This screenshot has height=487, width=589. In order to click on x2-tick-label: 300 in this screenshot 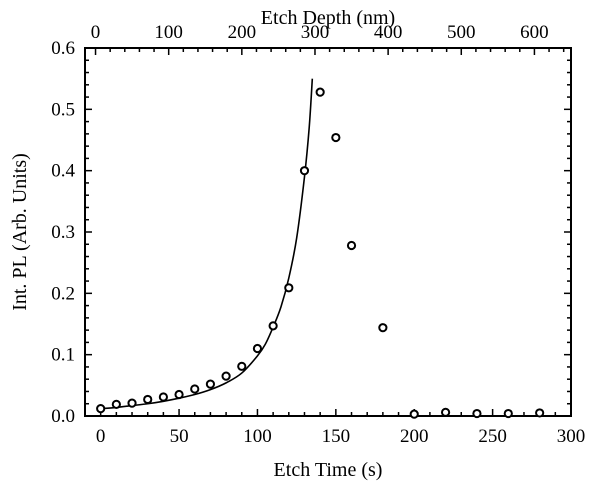, I will do `click(315, 32)`.